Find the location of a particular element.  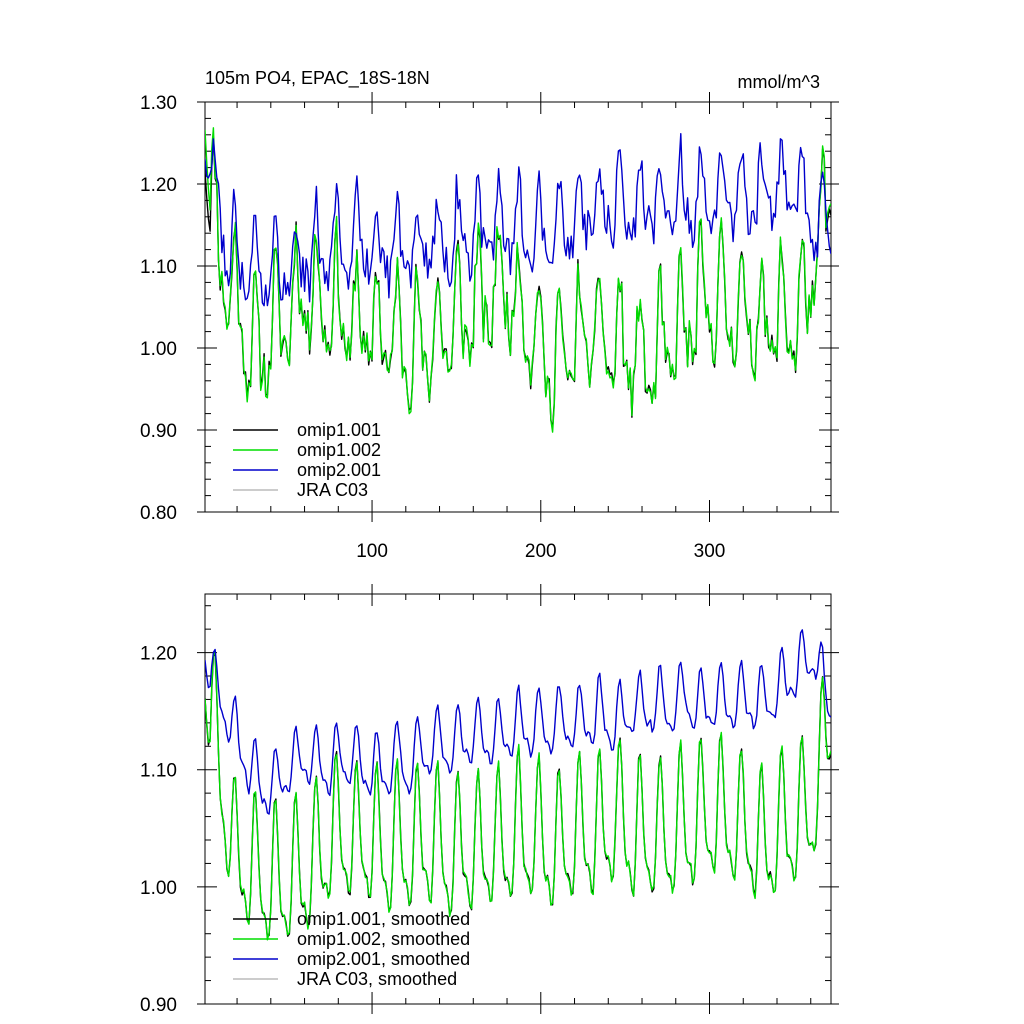

units-label: mmol/m^3 is located at coordinates (779, 82).